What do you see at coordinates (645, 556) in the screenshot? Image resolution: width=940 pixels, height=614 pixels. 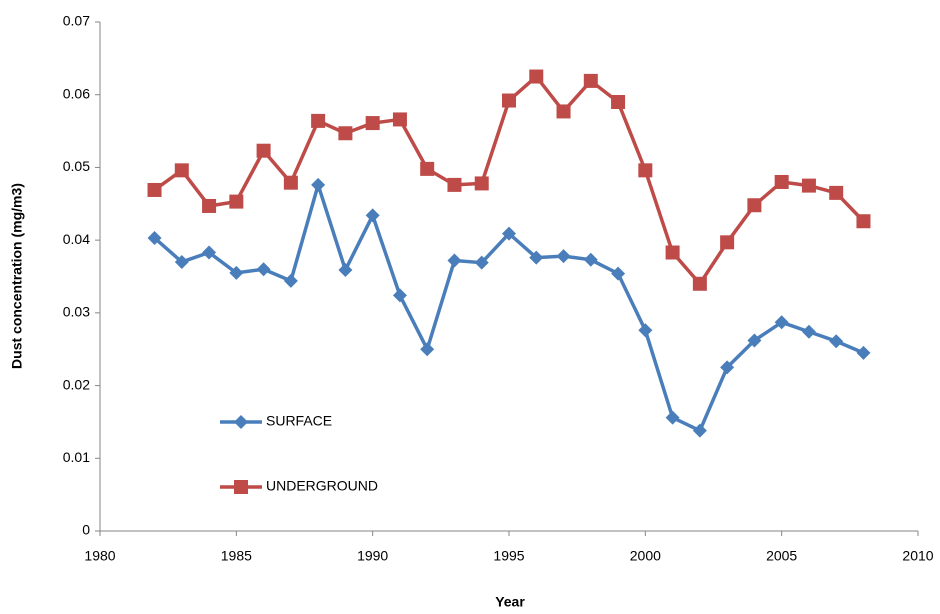 I see `x-tick-label: 2000` at bounding box center [645, 556].